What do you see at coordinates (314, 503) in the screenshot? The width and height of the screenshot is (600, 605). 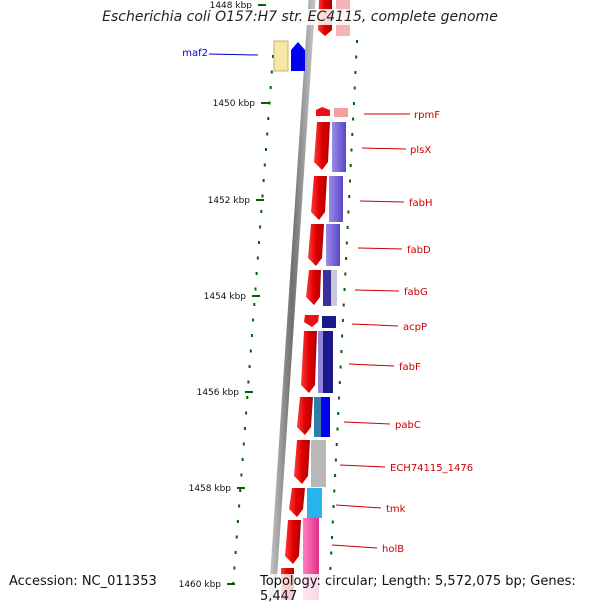 I see `gene-block-tmk` at bounding box center [314, 503].